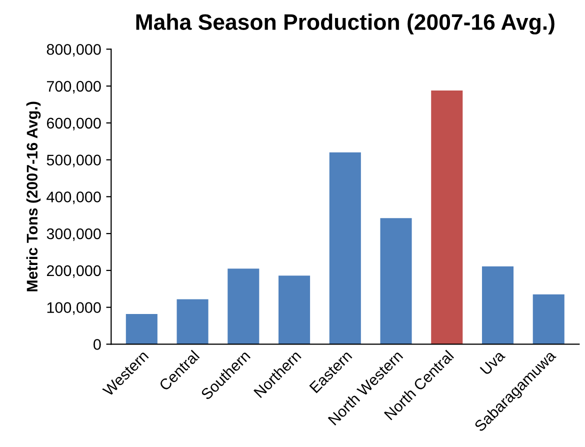 Image resolution: width=585 pixels, height=447 pixels. I want to click on y-tick-label: 500,000, so click(73, 161).